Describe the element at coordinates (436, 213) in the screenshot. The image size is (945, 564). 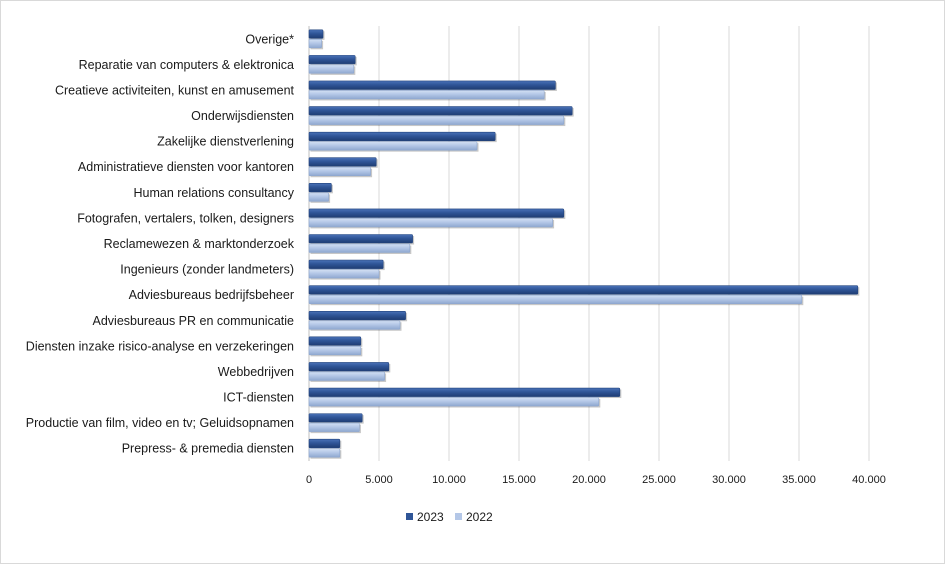
I see `bar-2023-fotografen-vertalers-tolken-designers` at that location.